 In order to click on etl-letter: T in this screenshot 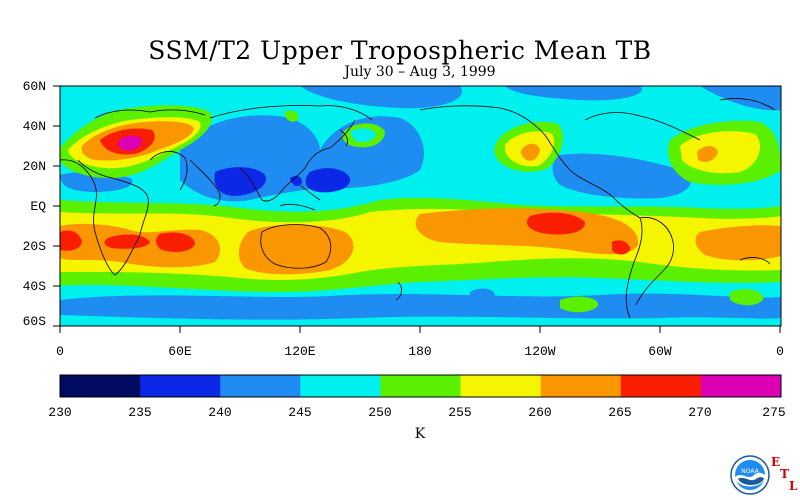, I will do `click(784, 474)`.